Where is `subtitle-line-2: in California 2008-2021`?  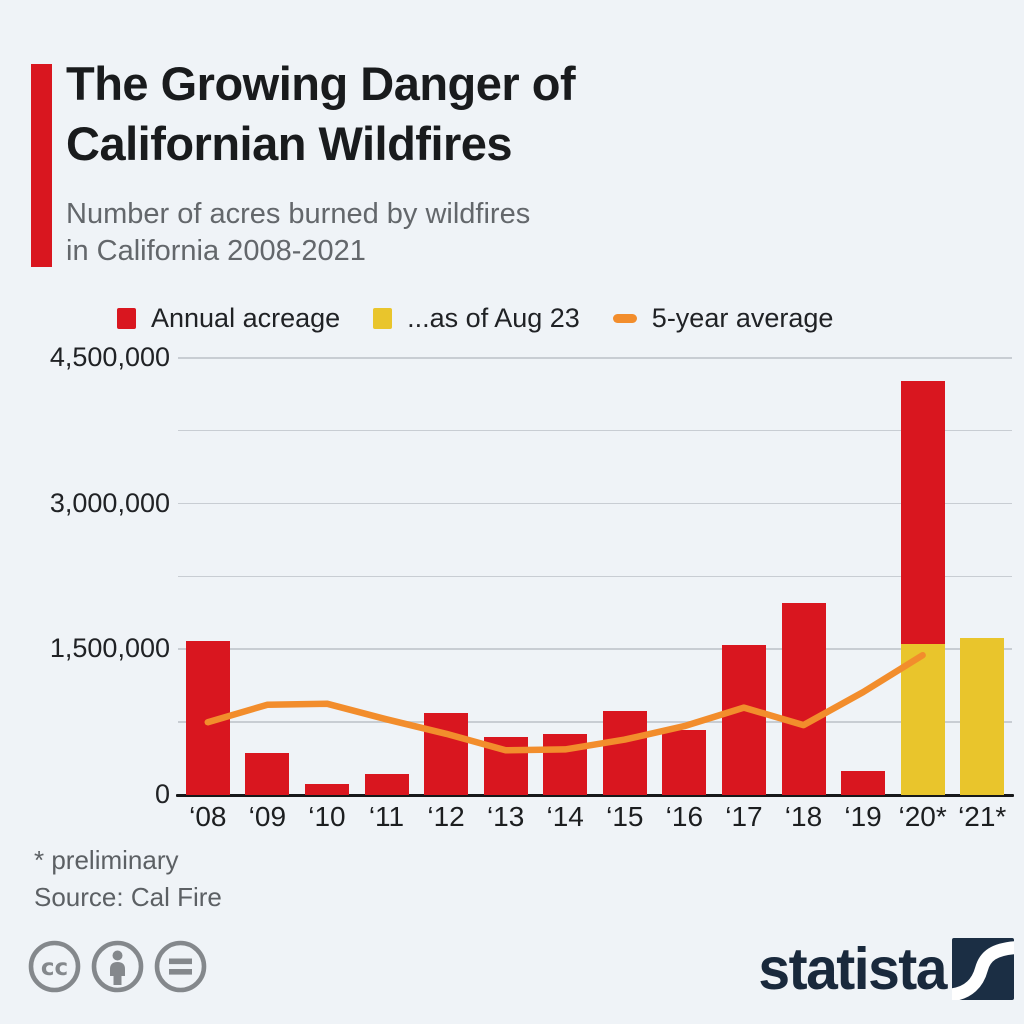 subtitle-line-2: in California 2008-2021 is located at coordinates (216, 251).